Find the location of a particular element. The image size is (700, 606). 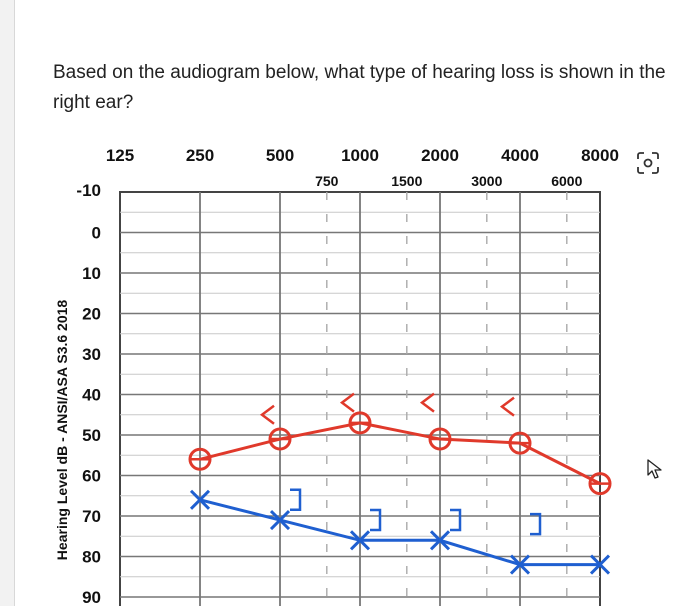

y-tick-label: 0 is located at coordinates (96, 233).